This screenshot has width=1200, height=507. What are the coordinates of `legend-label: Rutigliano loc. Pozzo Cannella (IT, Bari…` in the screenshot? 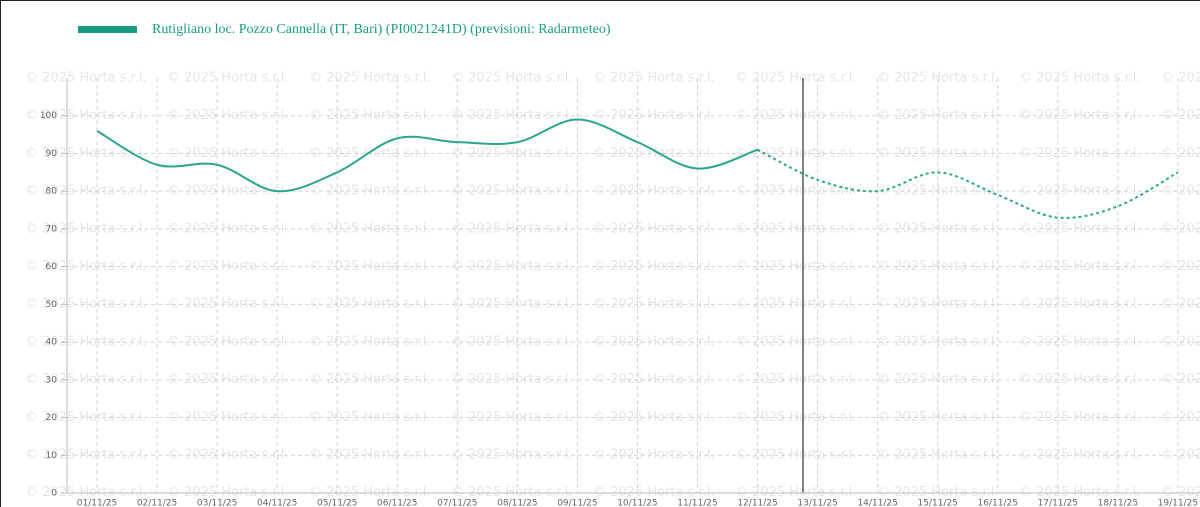 It's located at (381, 29).